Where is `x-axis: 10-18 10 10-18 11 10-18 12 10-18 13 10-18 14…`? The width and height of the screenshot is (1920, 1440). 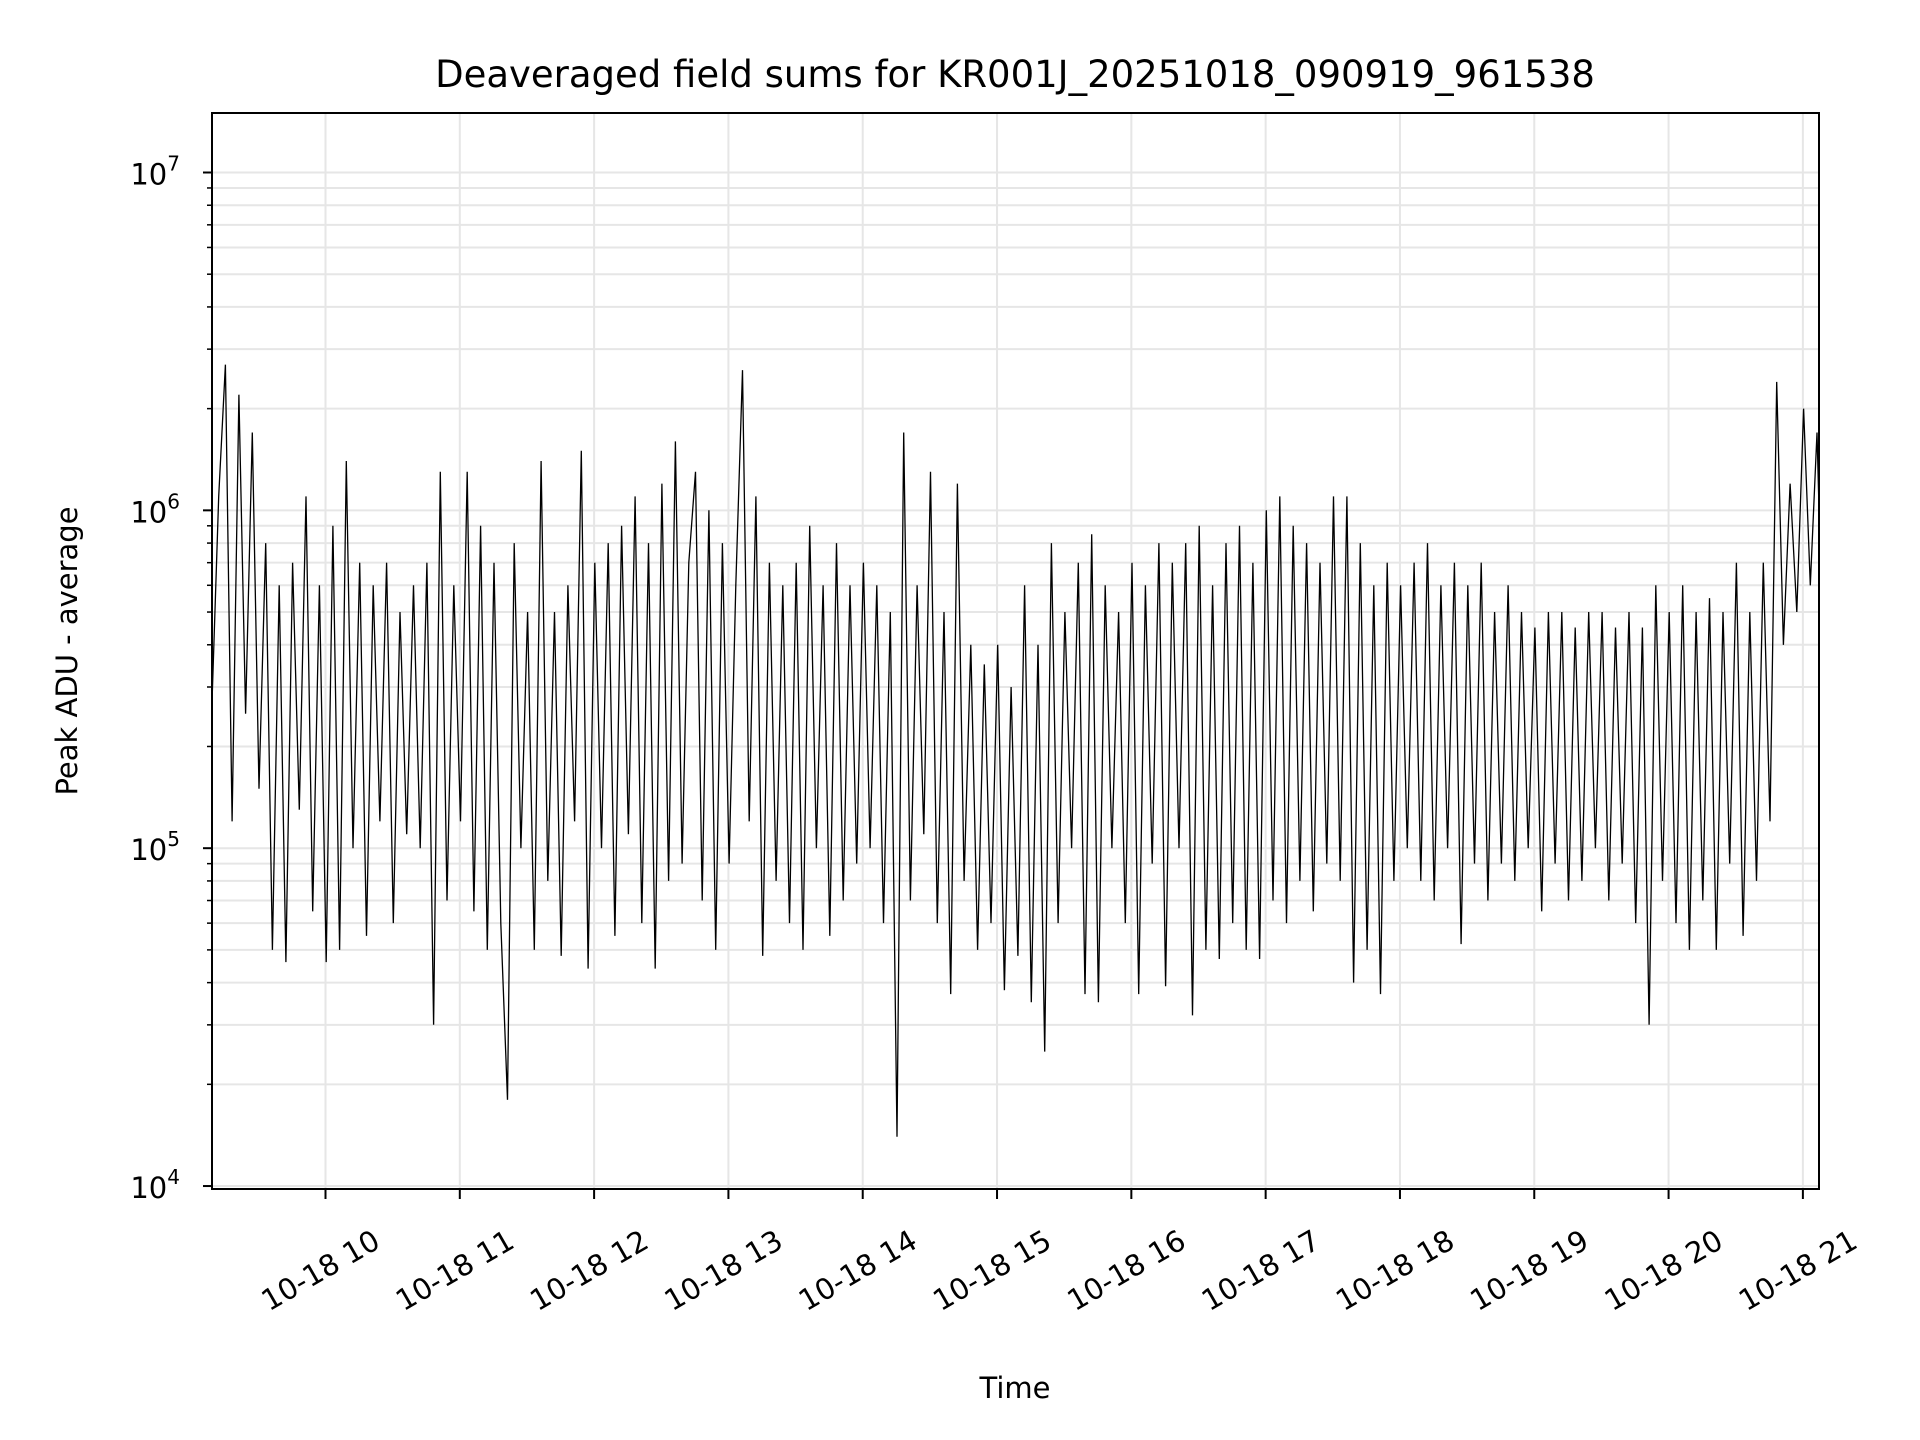
x-axis: 10-18 10 10-18 11 10-18 12 10-18 13 10-18 14… is located at coordinates (1059, 1253).